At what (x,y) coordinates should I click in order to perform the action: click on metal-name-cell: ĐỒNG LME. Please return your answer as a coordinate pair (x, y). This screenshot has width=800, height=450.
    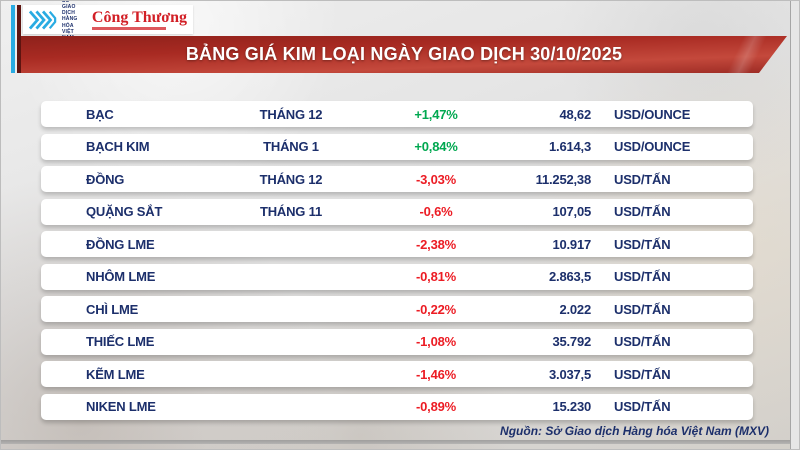
    Looking at the image, I should click on (120, 244).